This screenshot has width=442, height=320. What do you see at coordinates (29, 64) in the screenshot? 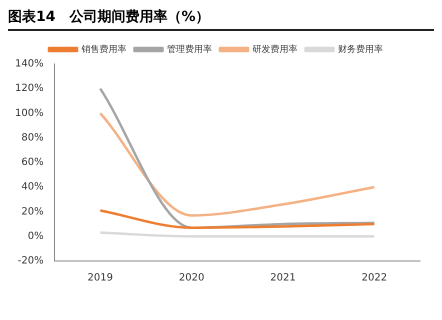
I see `y-tick-label: 140%` at bounding box center [29, 64].